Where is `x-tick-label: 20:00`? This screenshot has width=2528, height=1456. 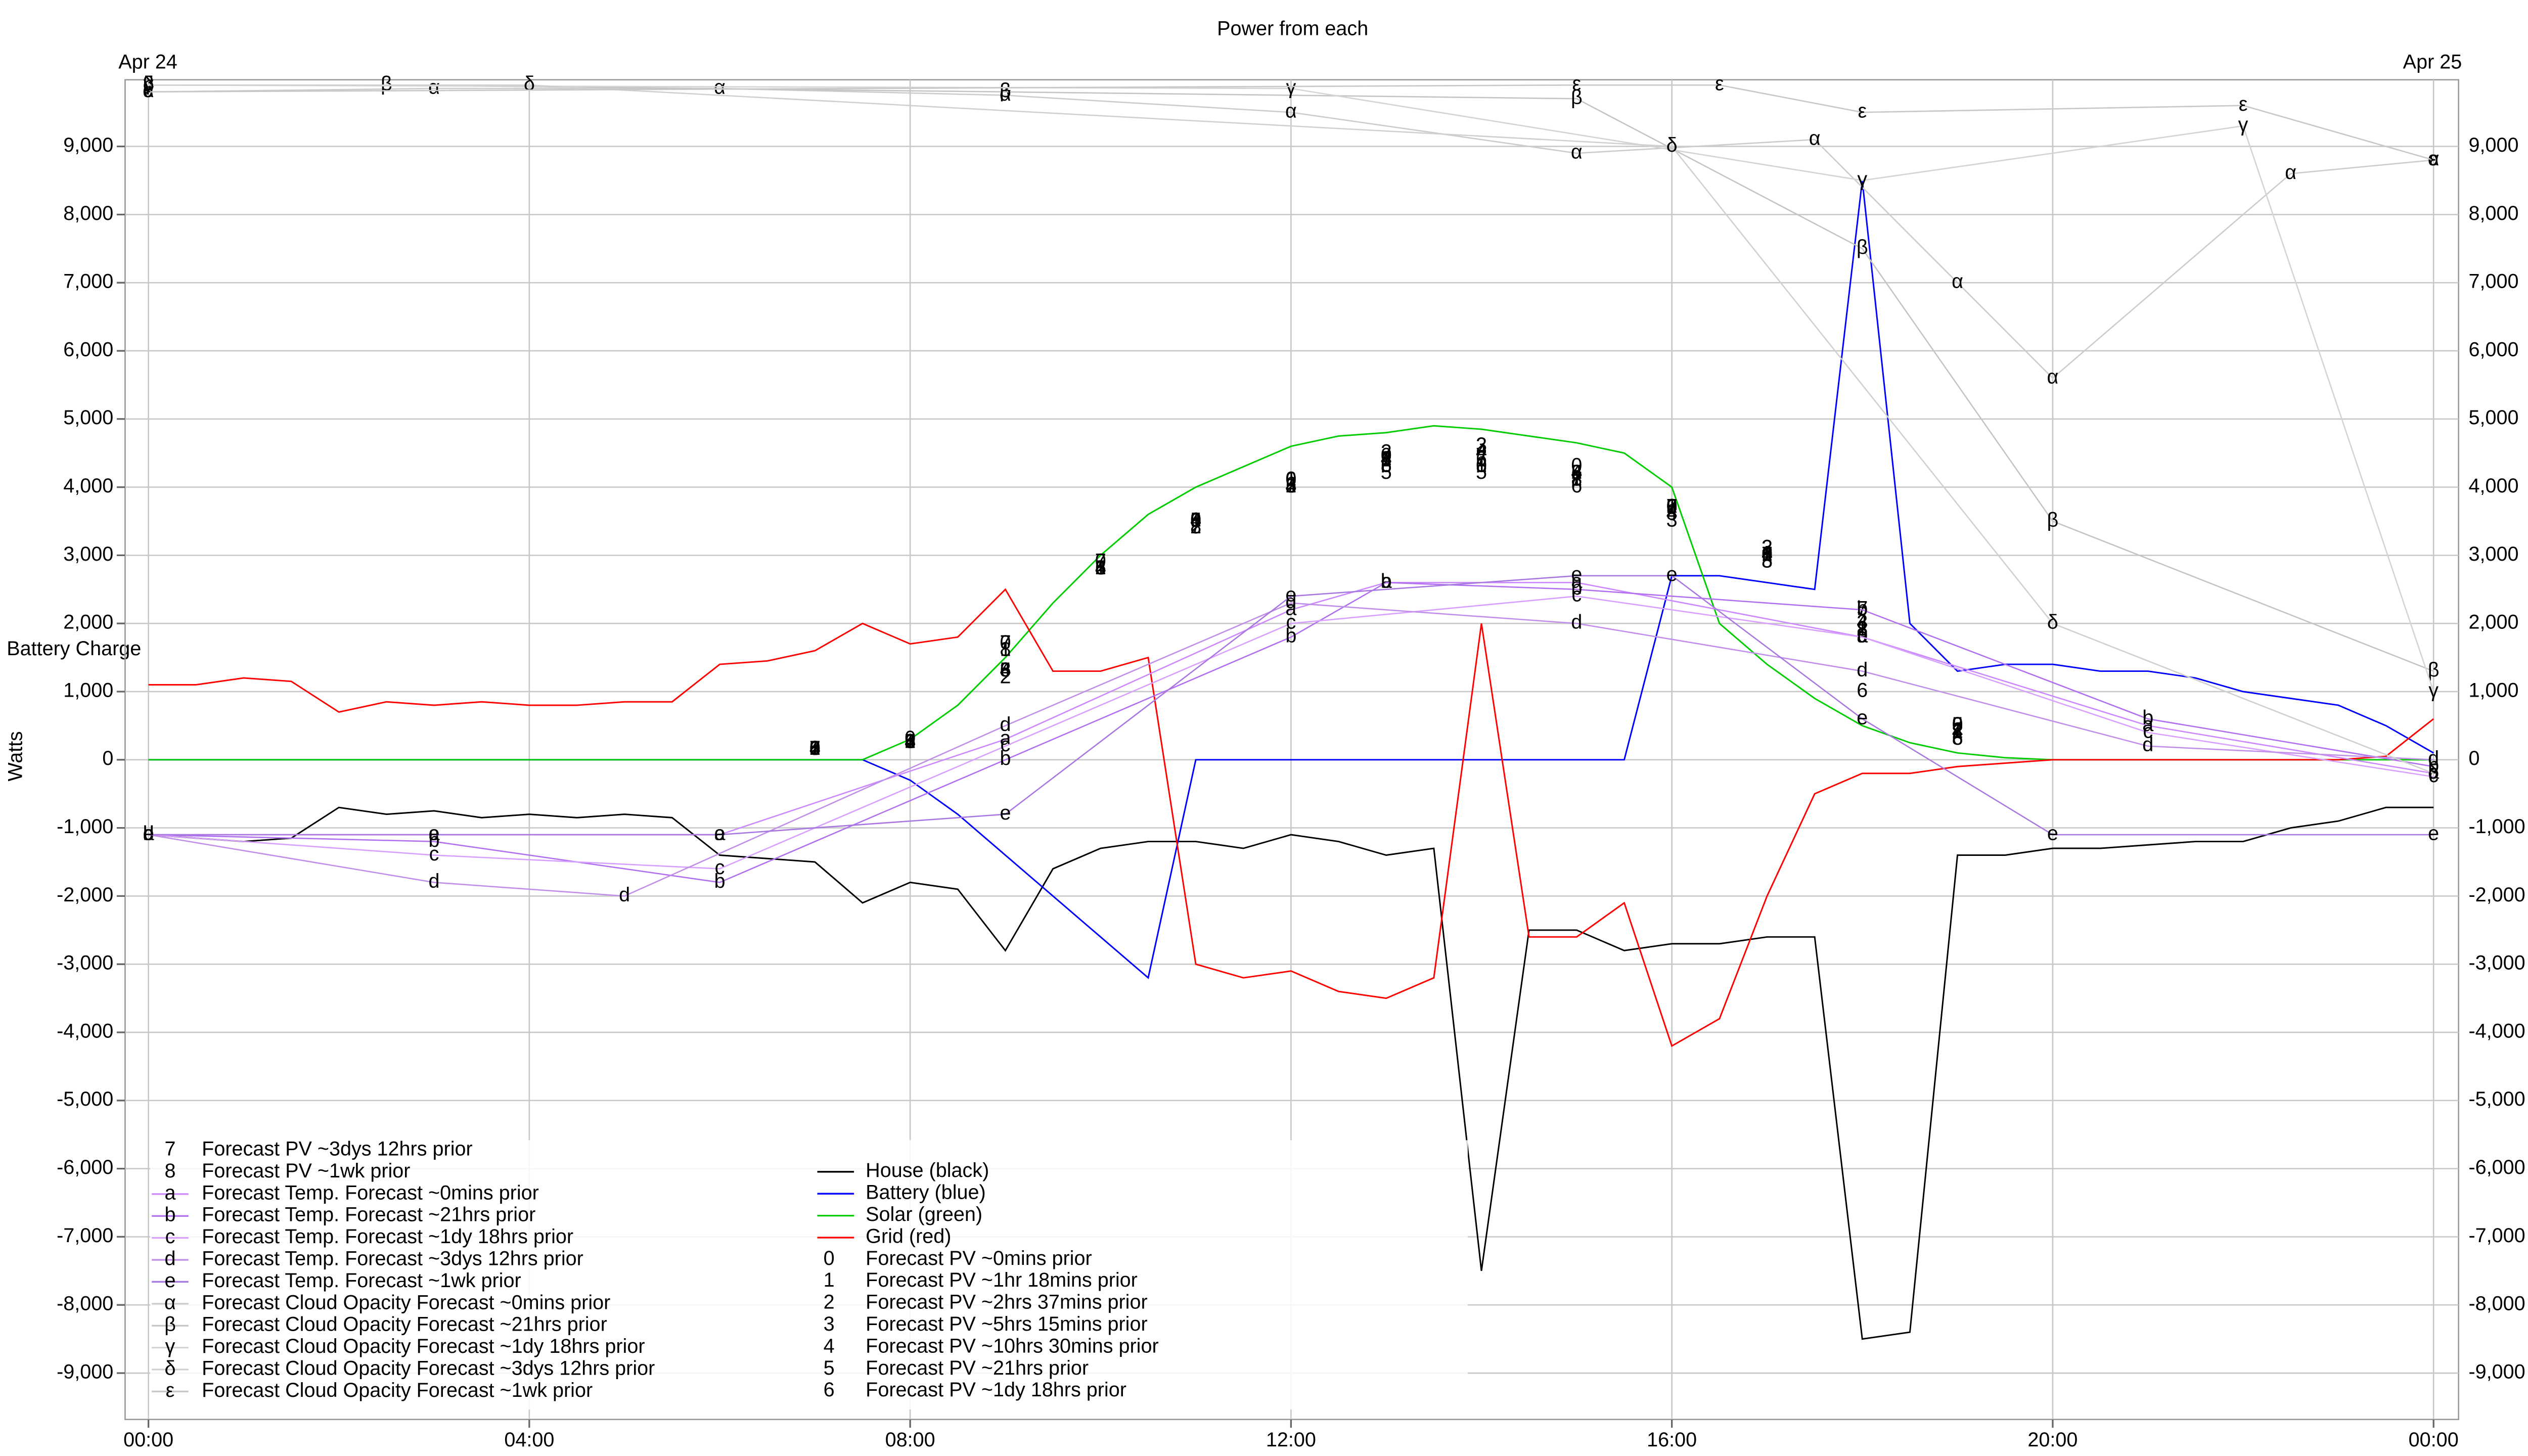
x-tick-label: 20:00 is located at coordinates (2053, 1440).